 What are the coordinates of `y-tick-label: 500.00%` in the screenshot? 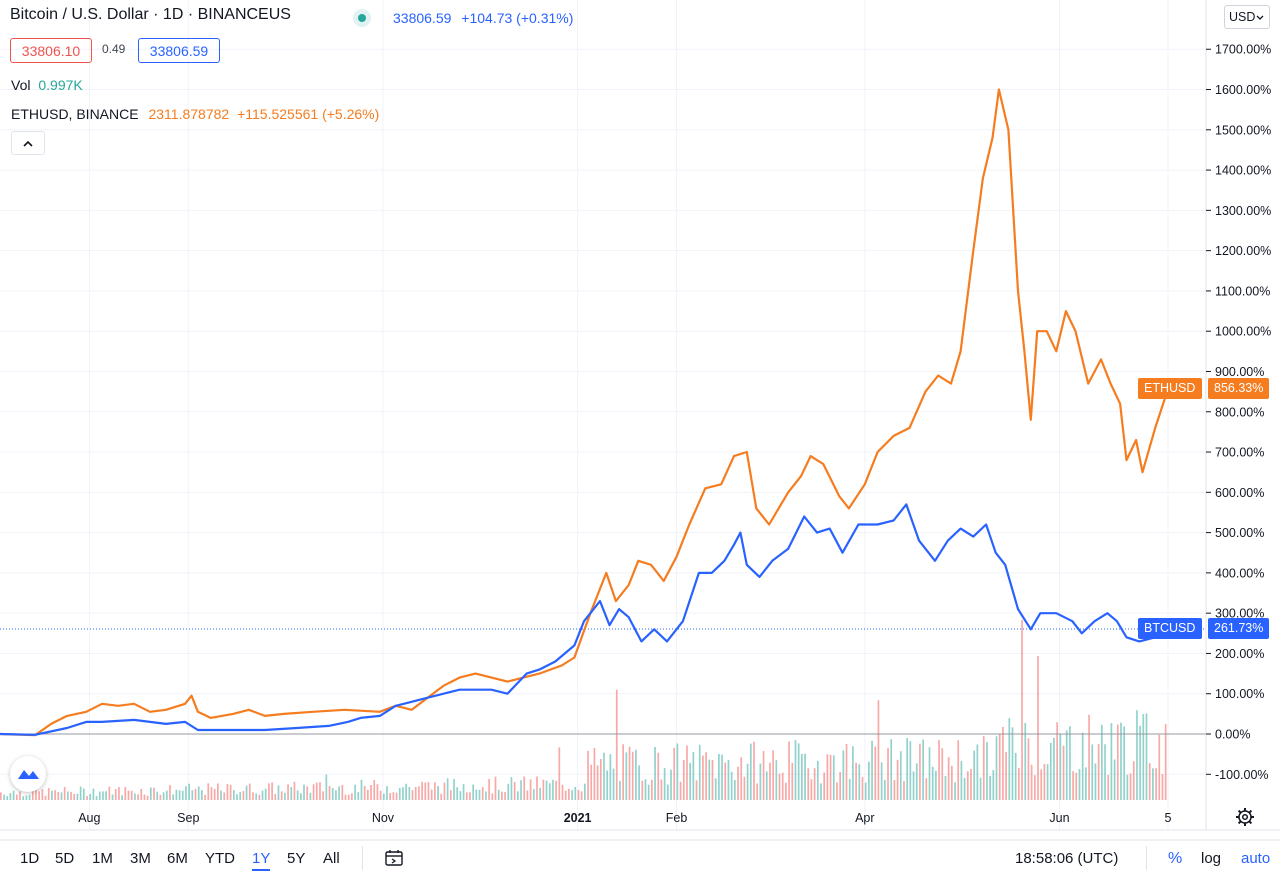 It's located at (1239, 533).